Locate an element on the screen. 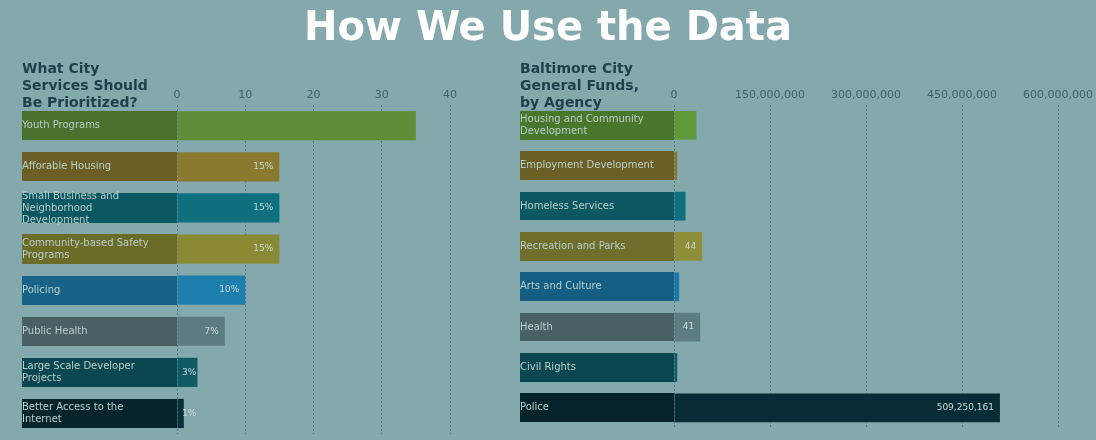 Image resolution: width=1096 pixels, height=440 pixels. x-tick-label: 30 is located at coordinates (381, 95).